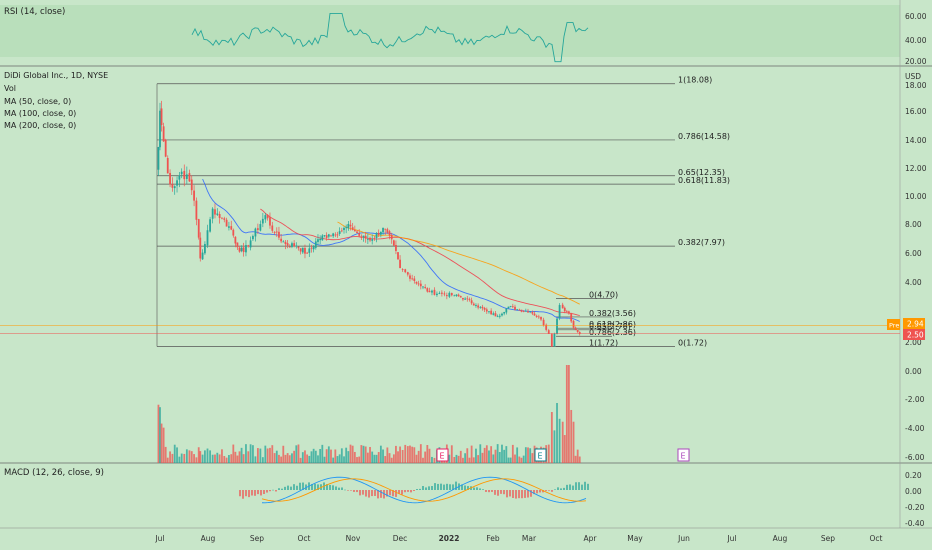 Image resolution: width=932 pixels, height=550 pixels. I want to click on time-tick: May, so click(635, 538).